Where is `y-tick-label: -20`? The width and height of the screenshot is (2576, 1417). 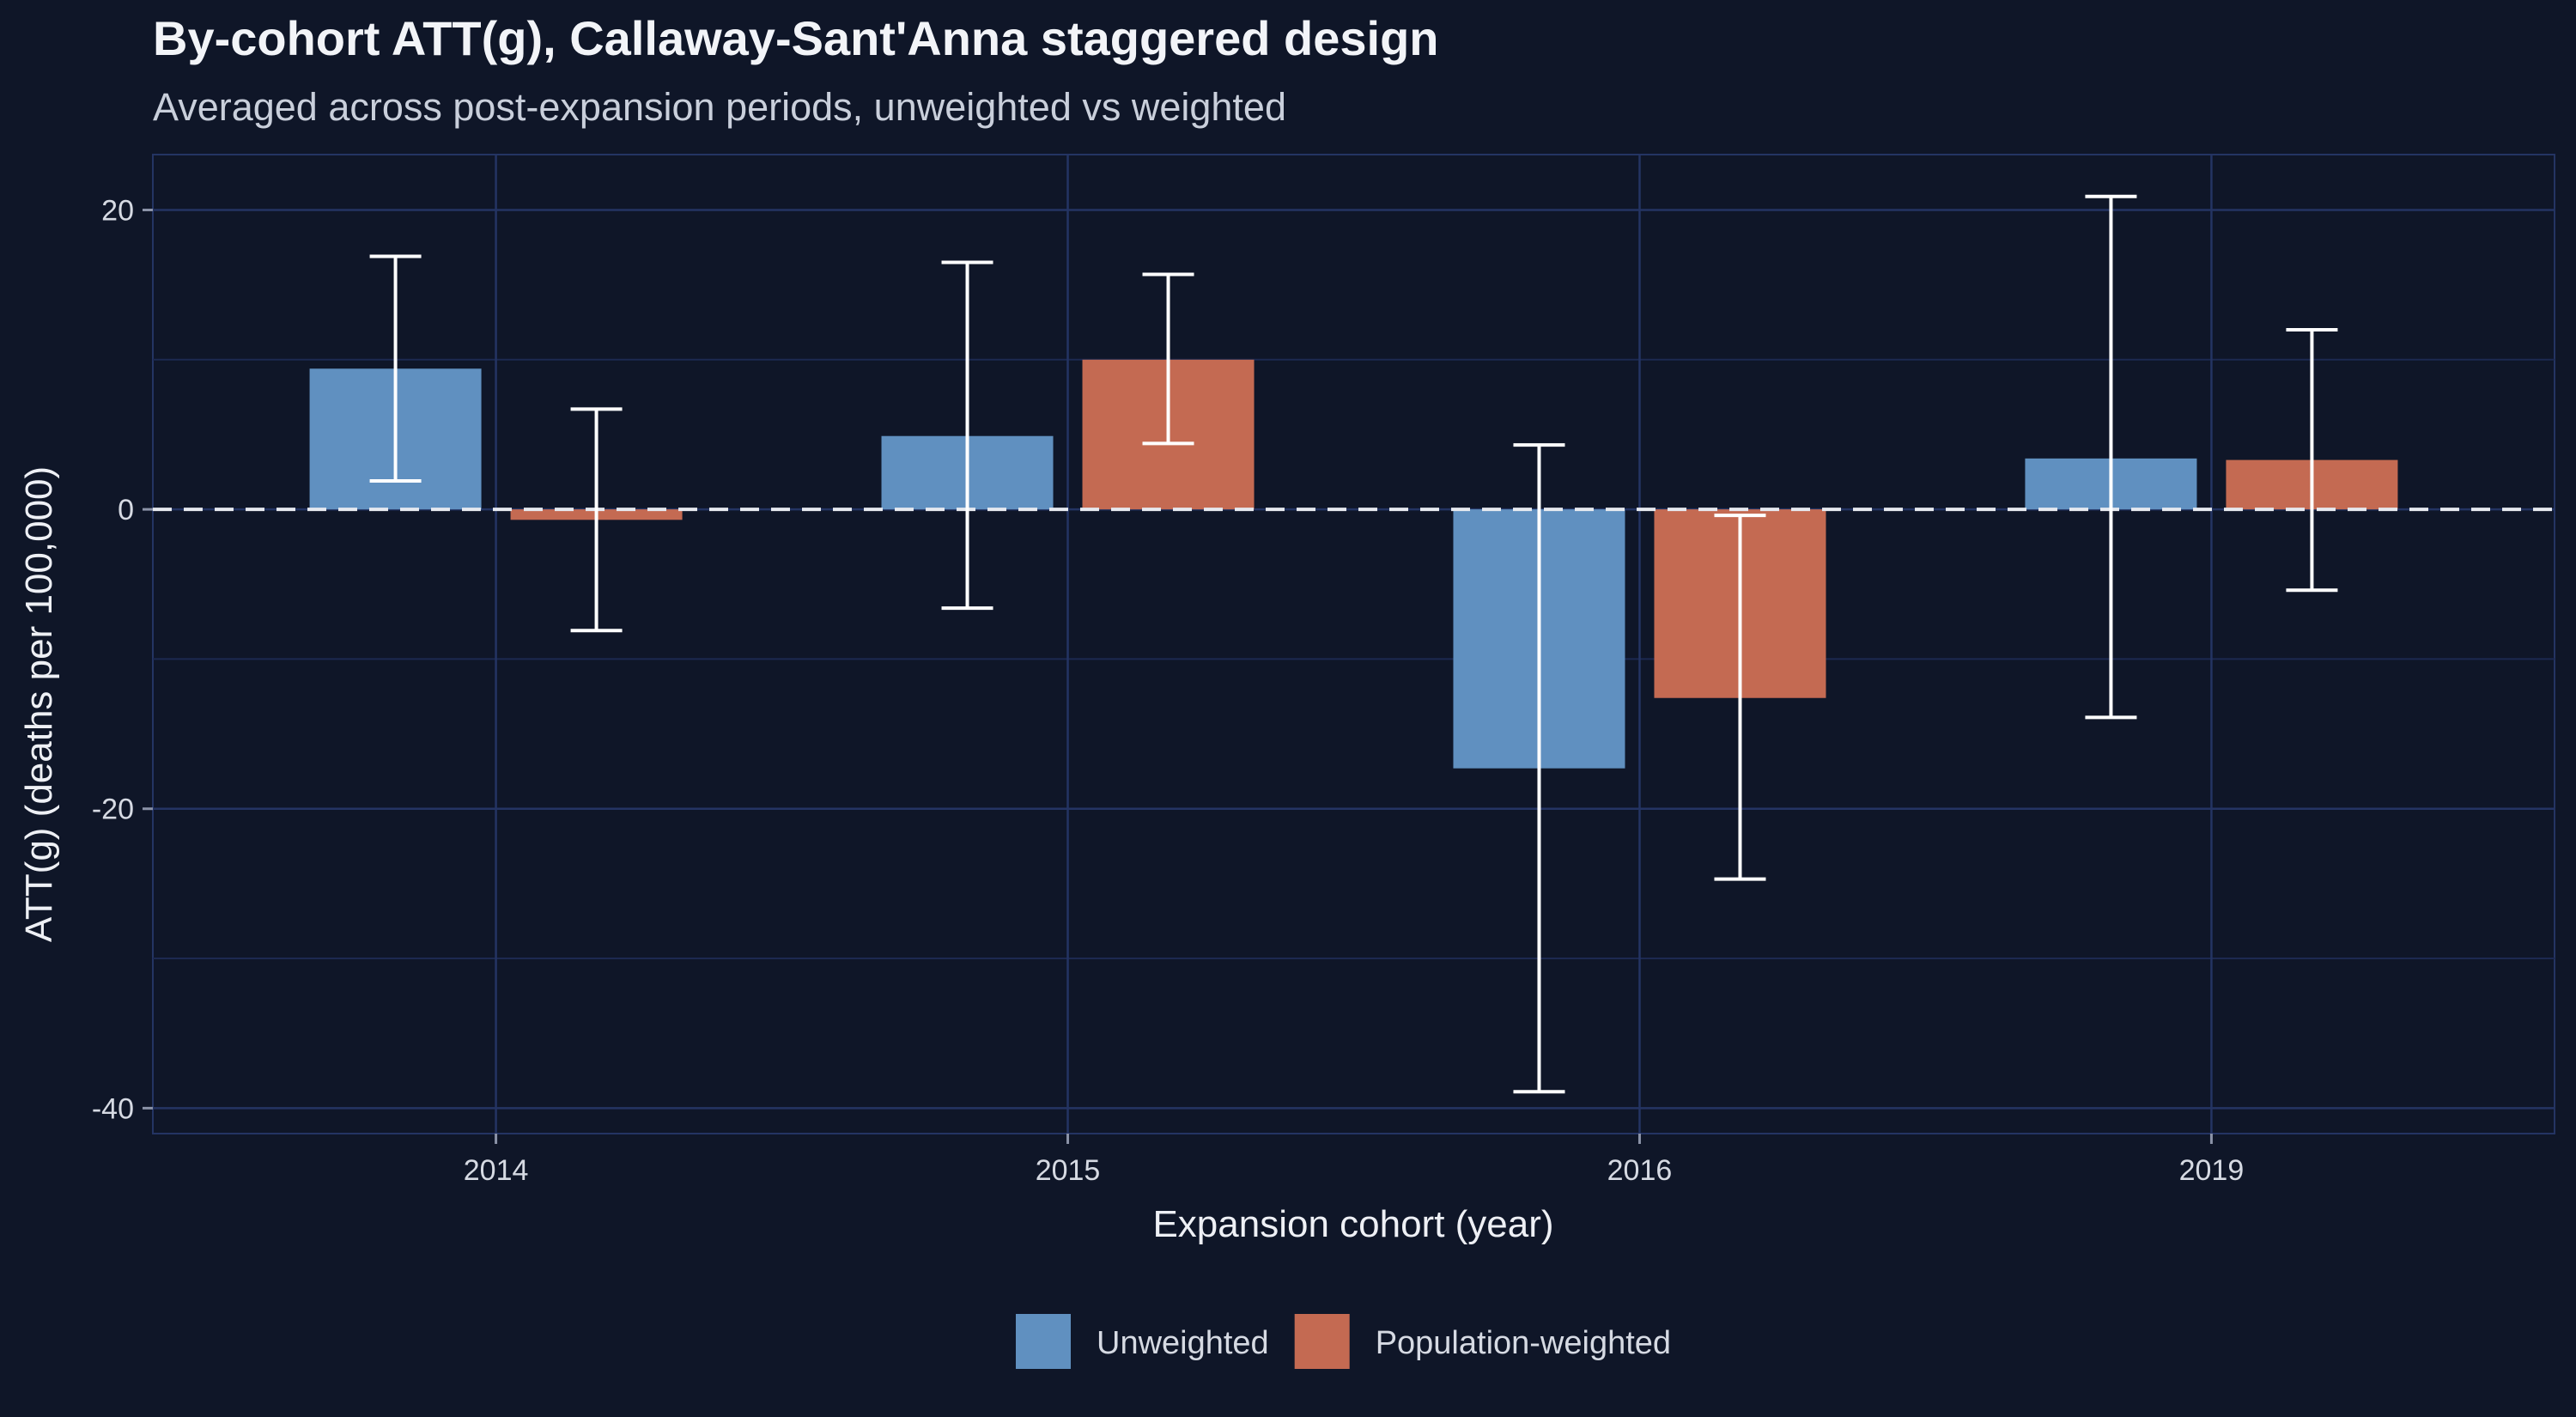
y-tick-label: -20 is located at coordinates (113, 810).